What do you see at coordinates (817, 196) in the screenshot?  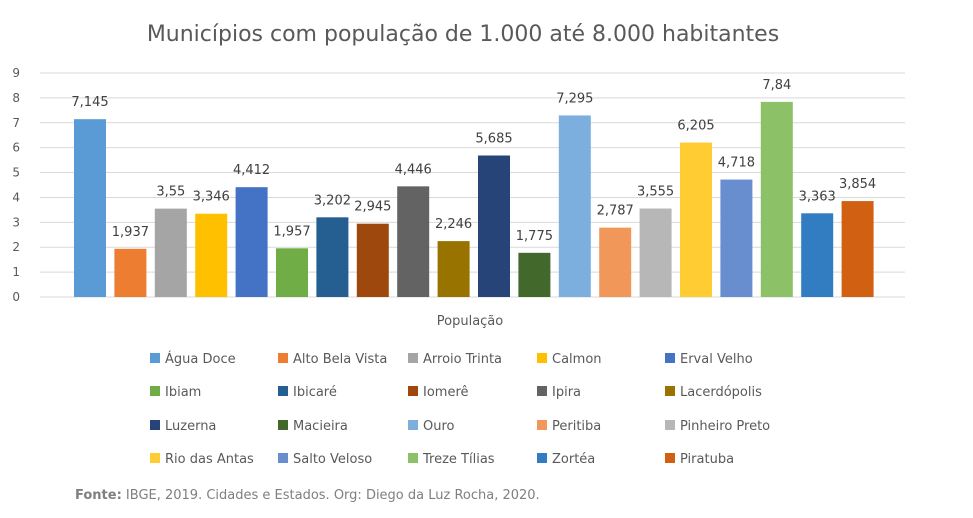 I see `data-label: 3,363` at bounding box center [817, 196].